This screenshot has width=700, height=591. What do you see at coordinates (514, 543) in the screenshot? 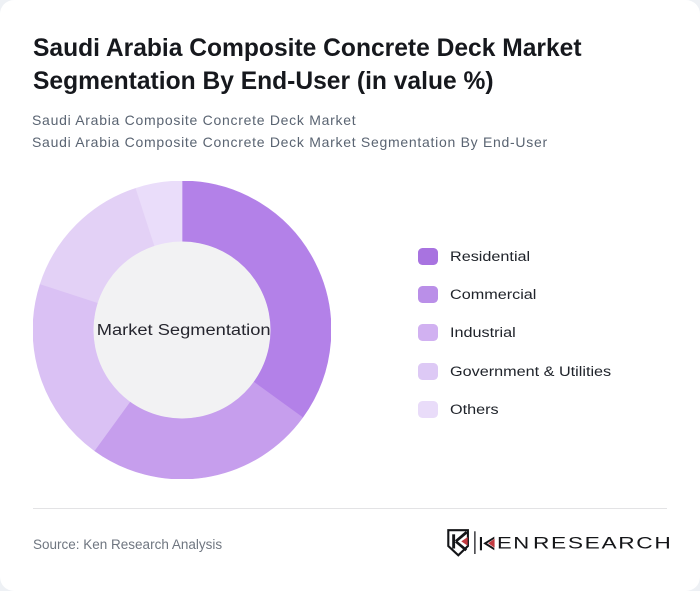
I see `svg-text: EN` at bounding box center [514, 543].